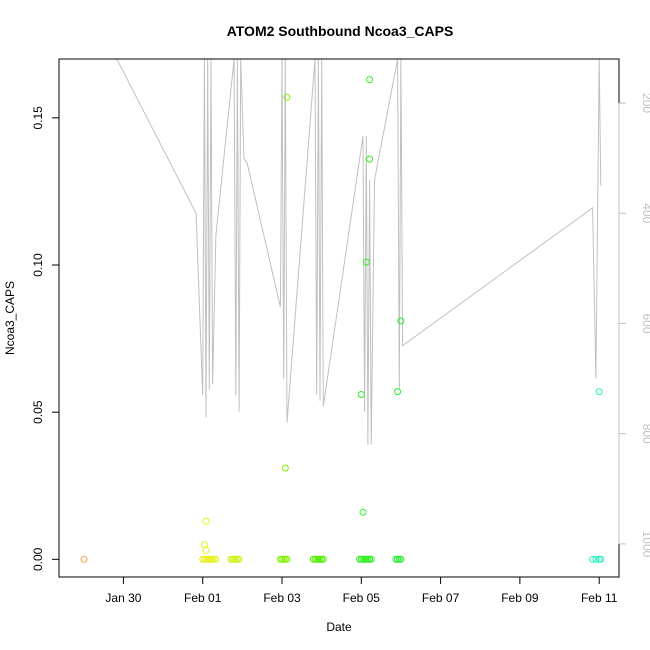 This screenshot has width=650, height=650. What do you see at coordinates (645, 213) in the screenshot?
I see `depth-tick-label: 400` at bounding box center [645, 213].